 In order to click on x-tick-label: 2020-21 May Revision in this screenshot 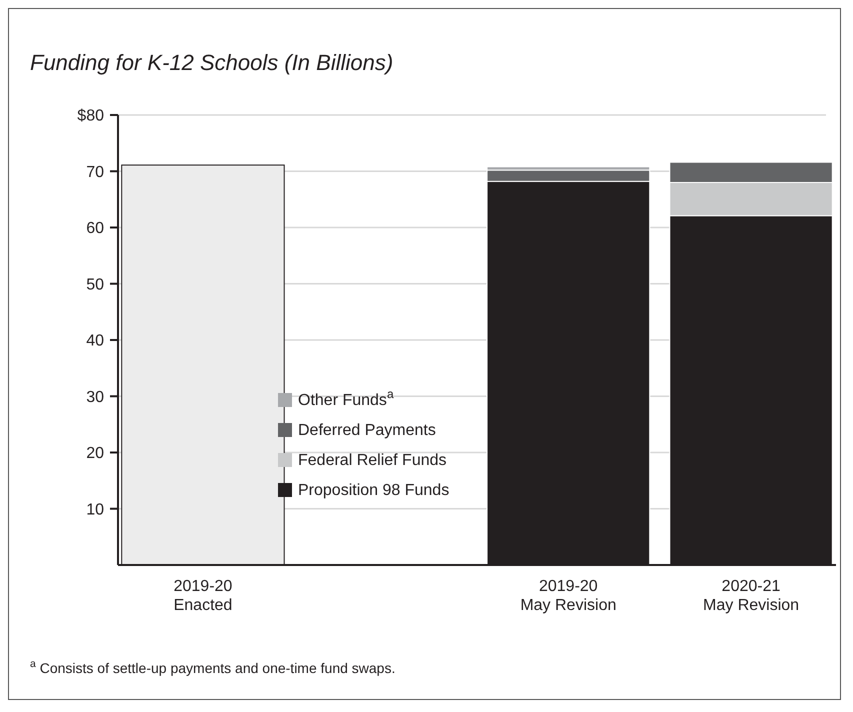, I will do `click(751, 596)`.